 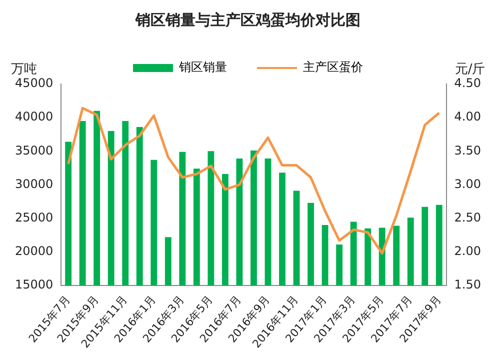 What do you see at coordinates (34, 217) in the screenshot?
I see `y-tick-label: 25000` at bounding box center [34, 217].